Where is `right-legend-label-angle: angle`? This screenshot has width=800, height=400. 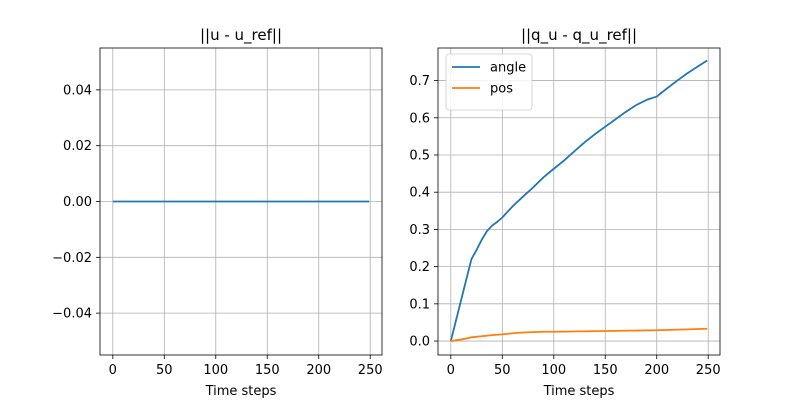
right-legend-label-angle: angle is located at coordinates (508, 68).